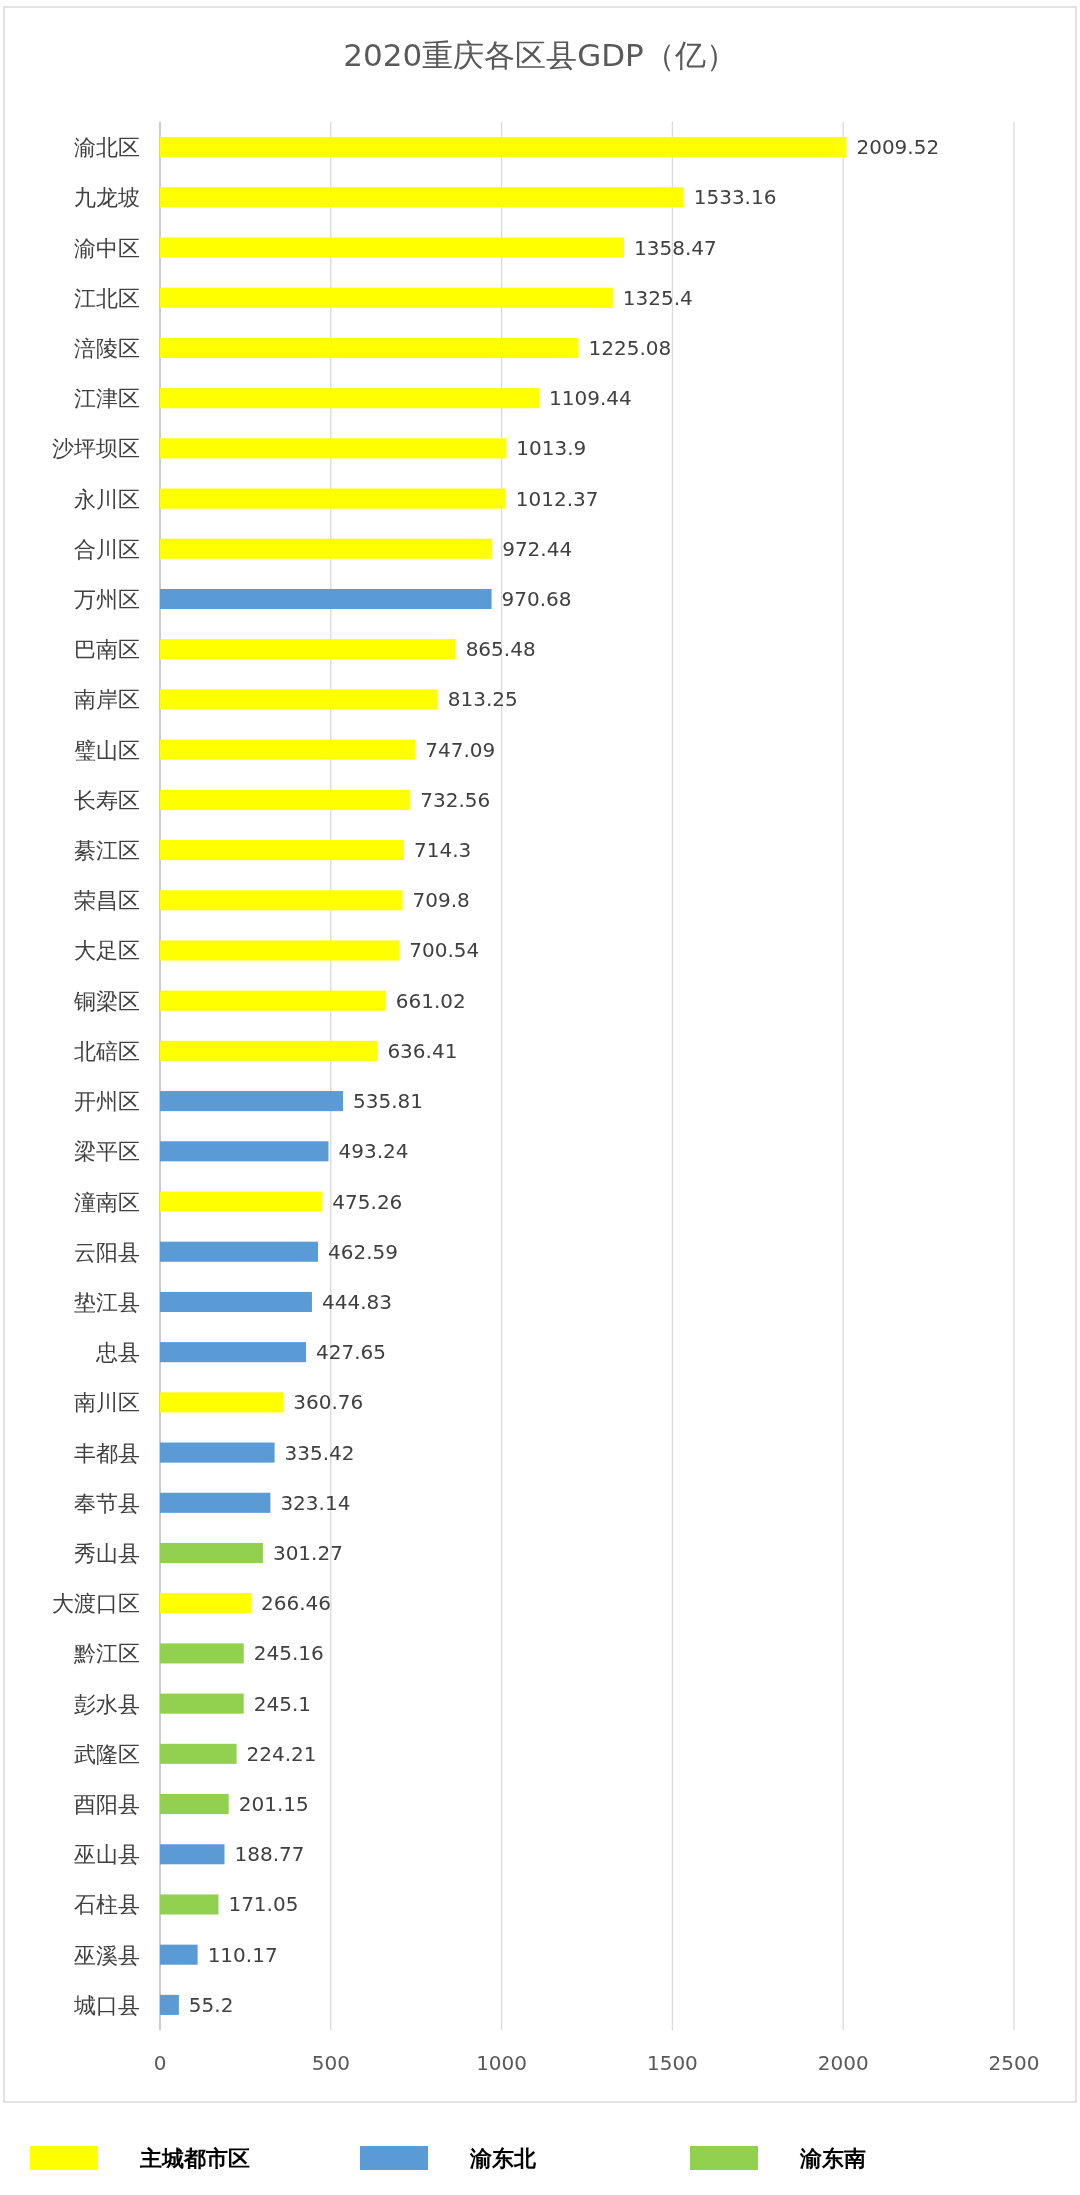  What do you see at coordinates (107, 901) in the screenshot?
I see `y-tick-label: 荣昌区` at bounding box center [107, 901].